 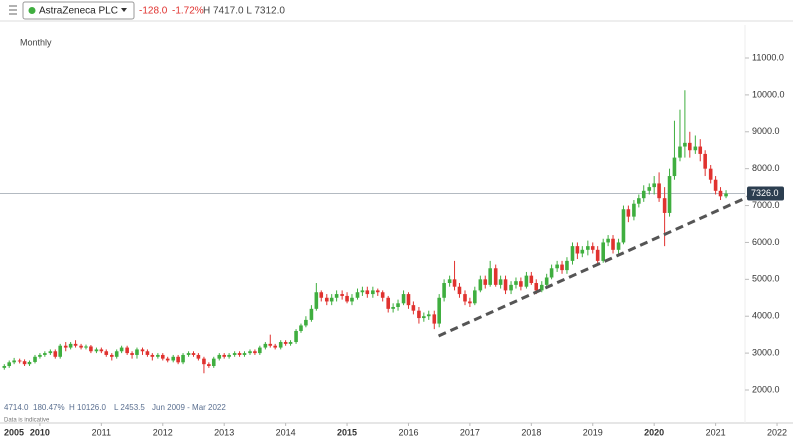 I want to click on last-price-label: 7326.0, so click(x=765, y=193).